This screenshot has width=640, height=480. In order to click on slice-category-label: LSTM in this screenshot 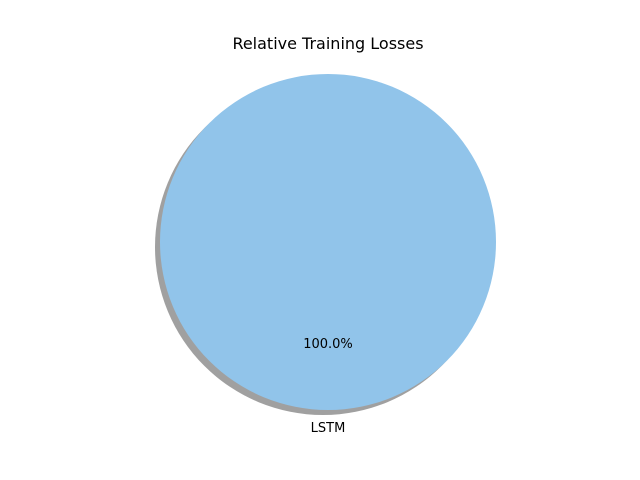, I will do `click(328, 428)`.